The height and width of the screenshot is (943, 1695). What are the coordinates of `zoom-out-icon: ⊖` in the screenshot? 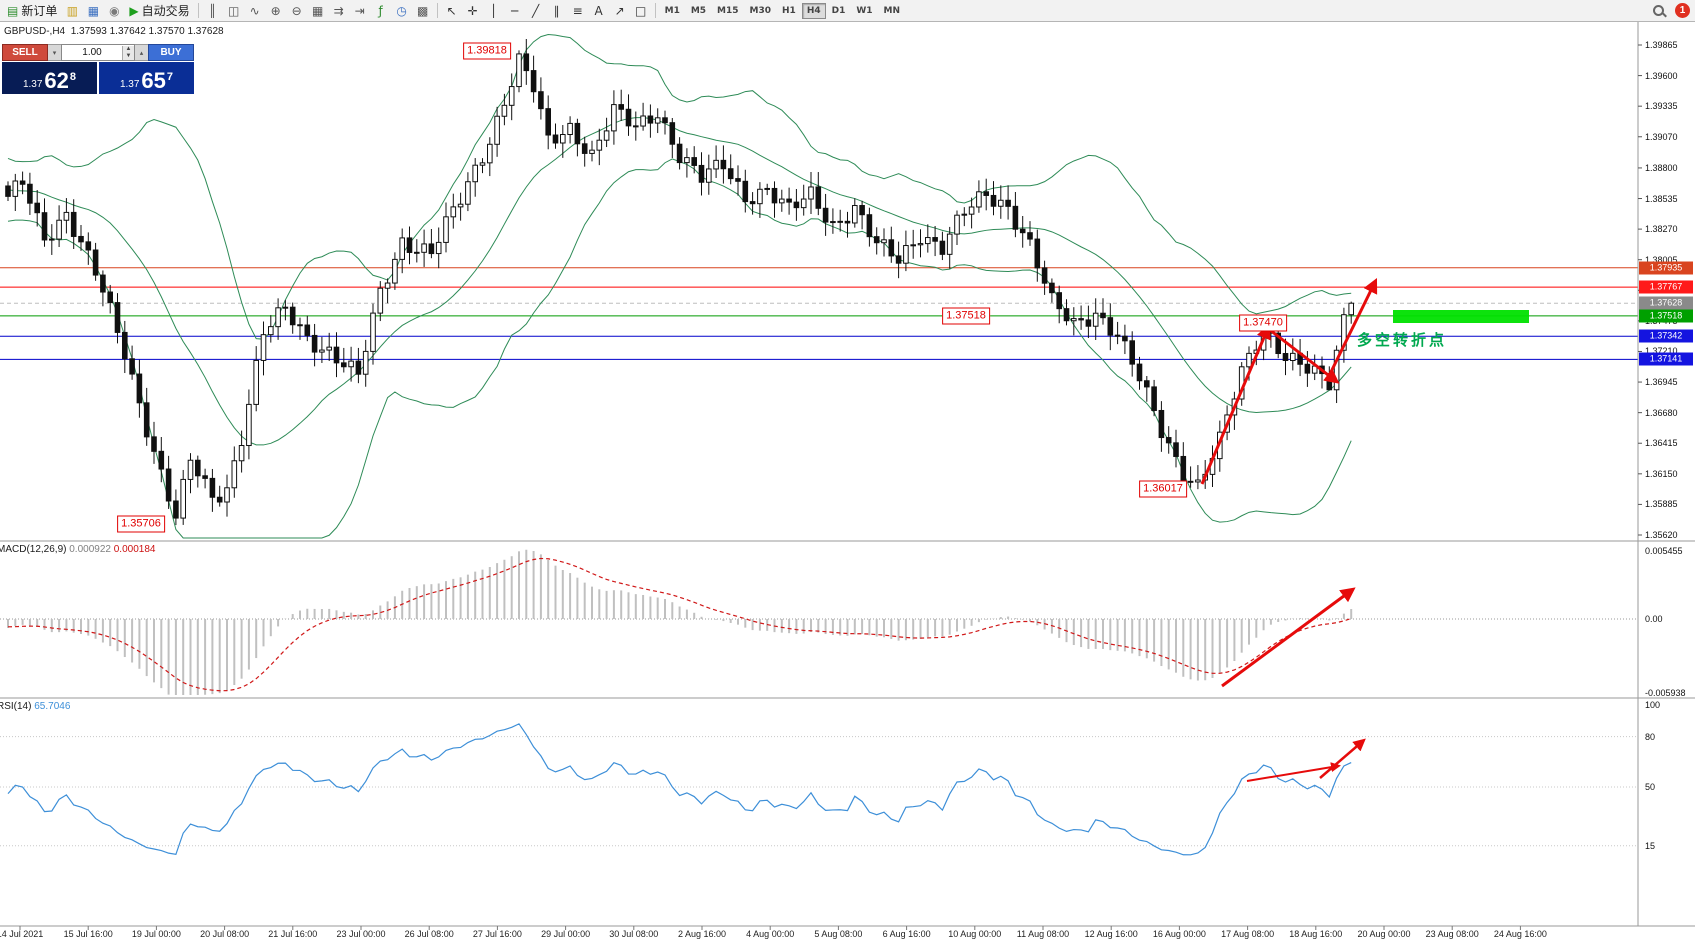 It's located at (296, 10).